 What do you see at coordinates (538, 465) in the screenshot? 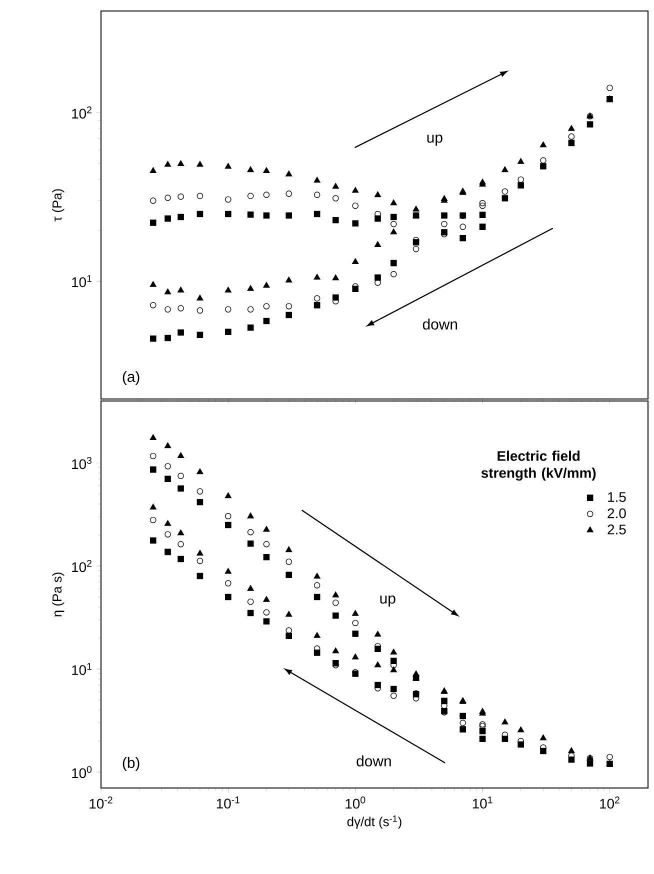
I see `legend-title: Electric field strength (kV/mm)` at bounding box center [538, 465].